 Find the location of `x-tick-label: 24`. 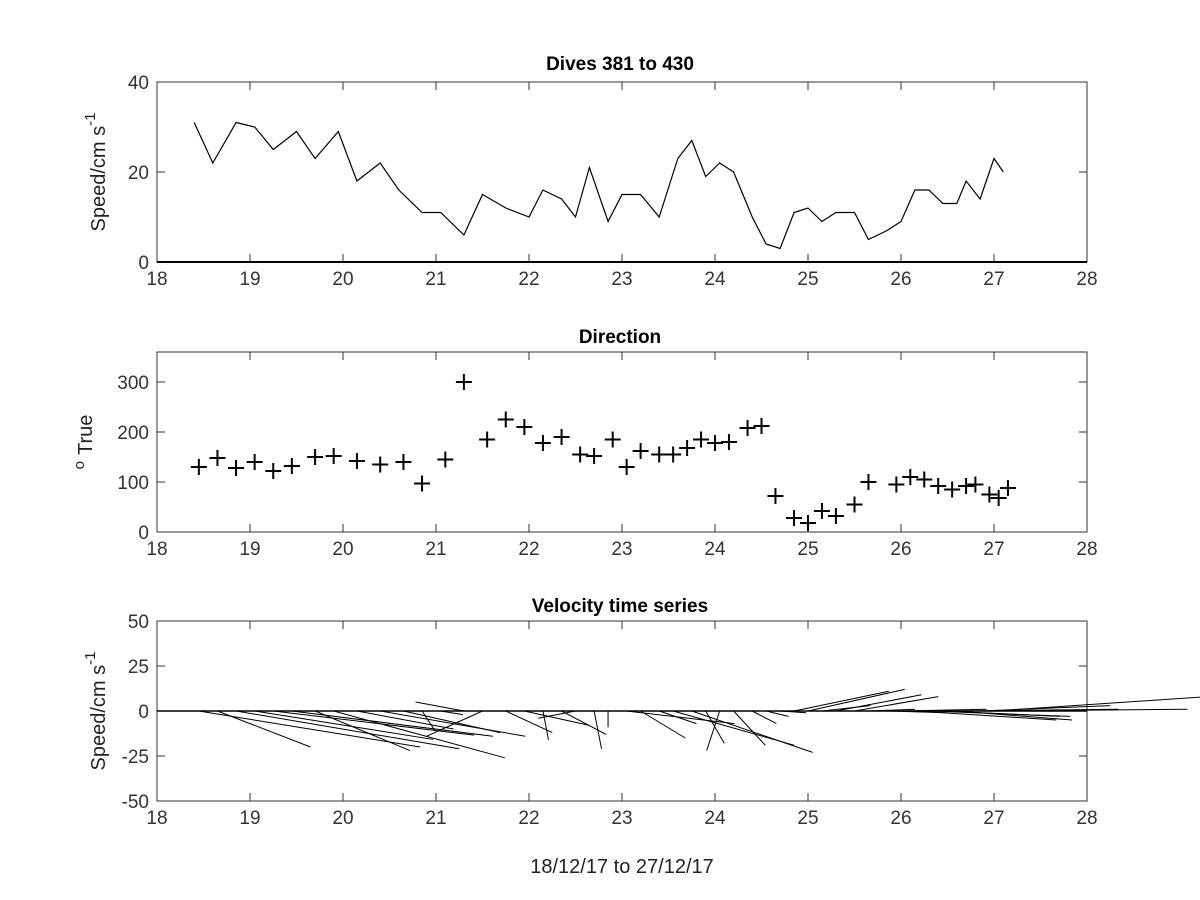

x-tick-label: 24 is located at coordinates (715, 818).